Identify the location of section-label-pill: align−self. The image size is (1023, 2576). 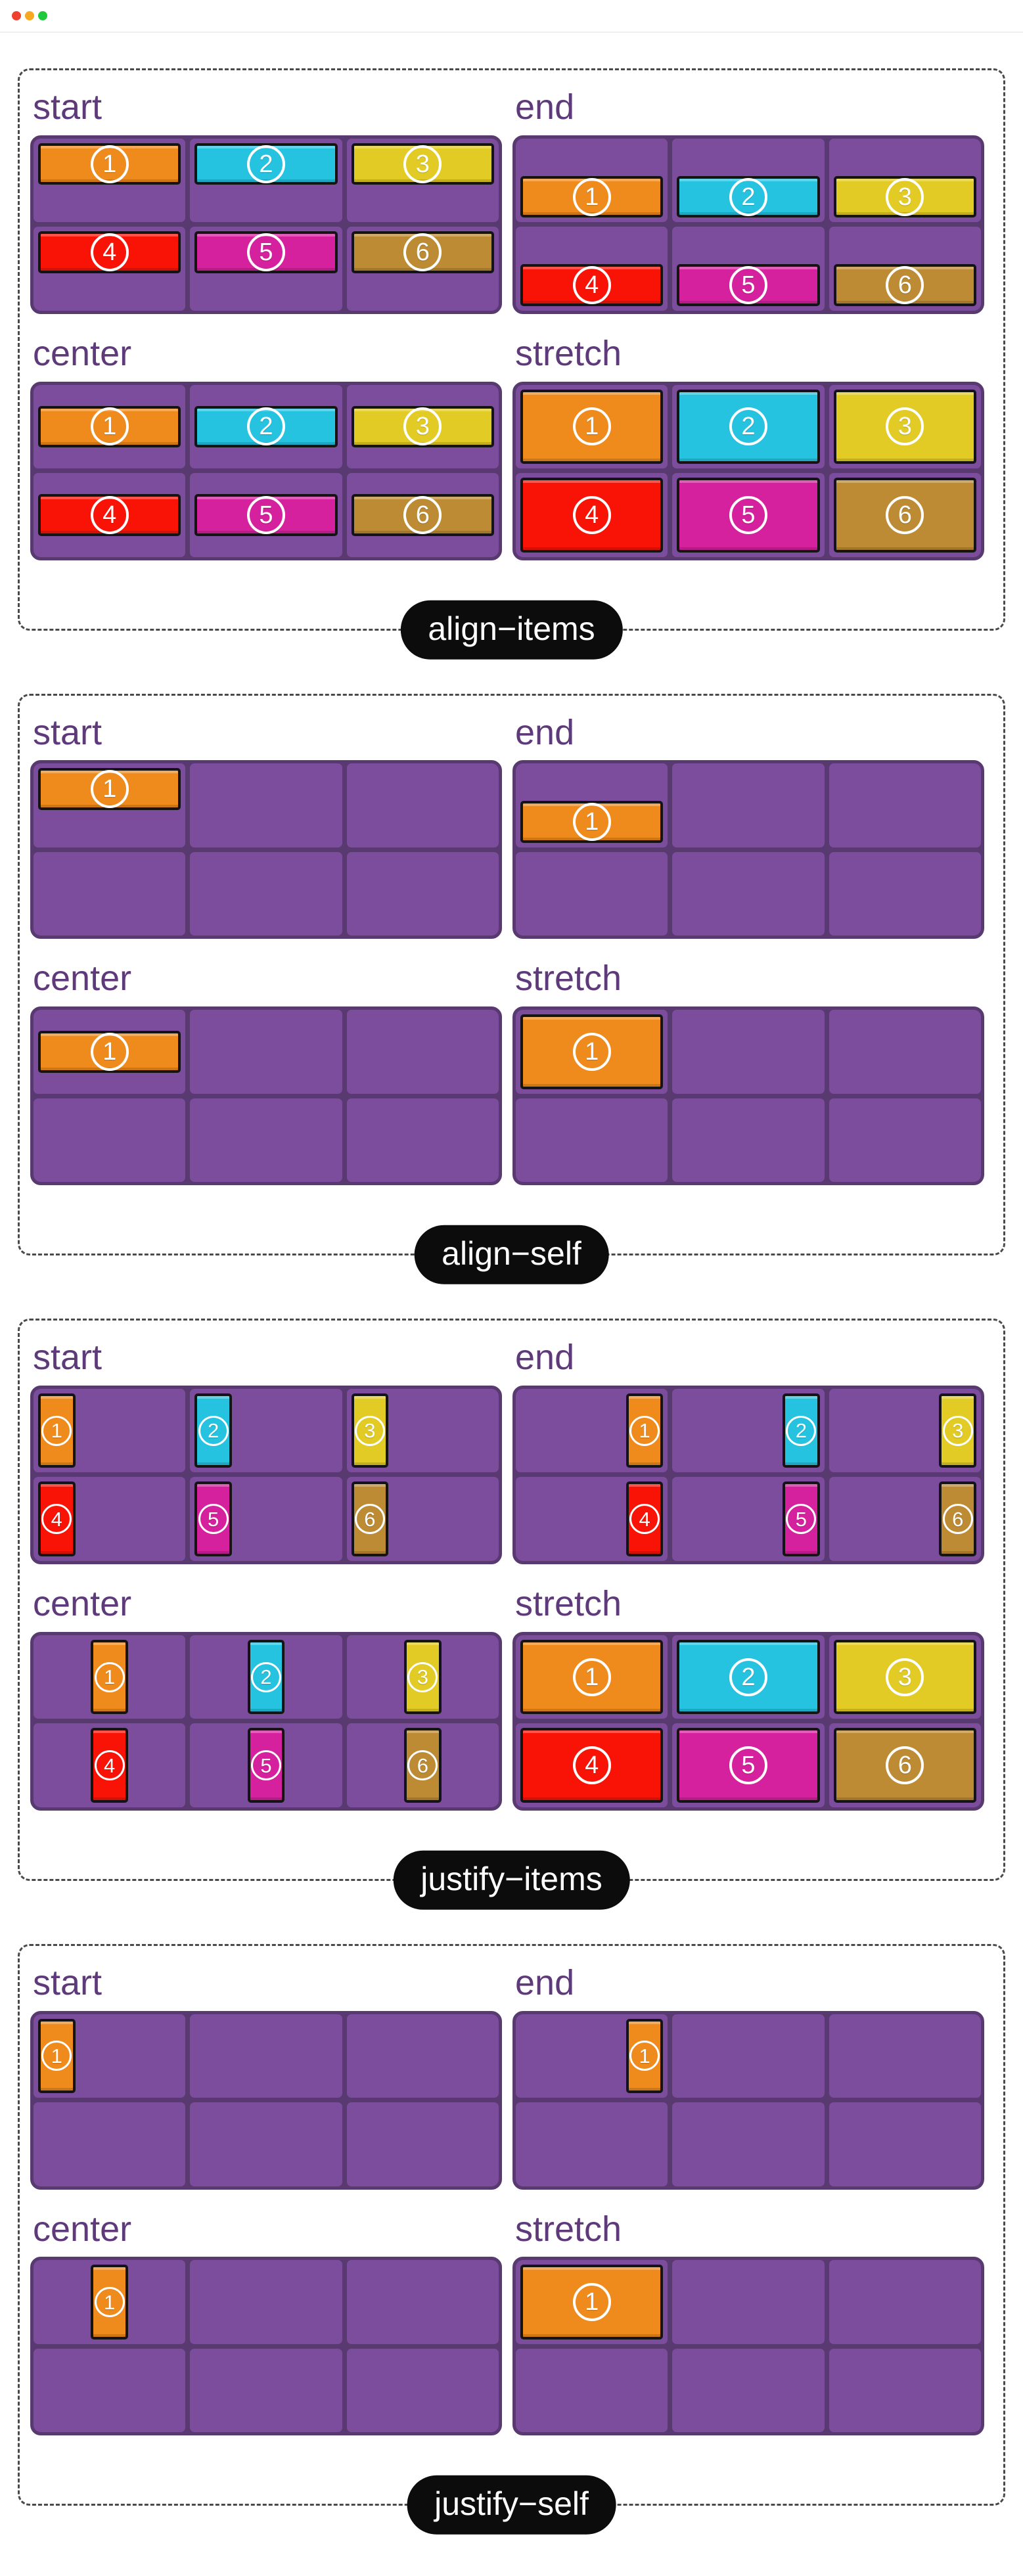
(511, 1254).